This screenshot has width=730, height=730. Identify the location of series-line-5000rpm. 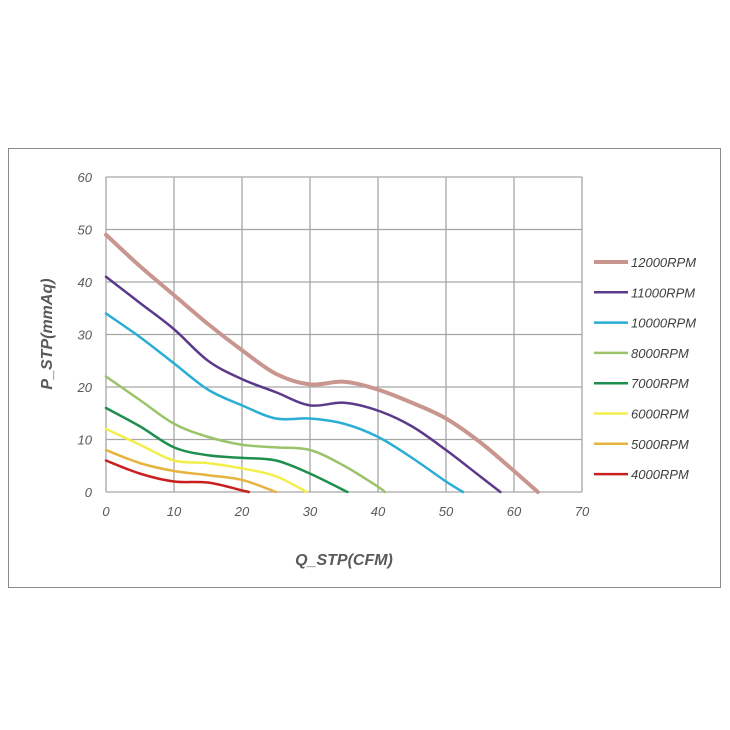
(191, 471).